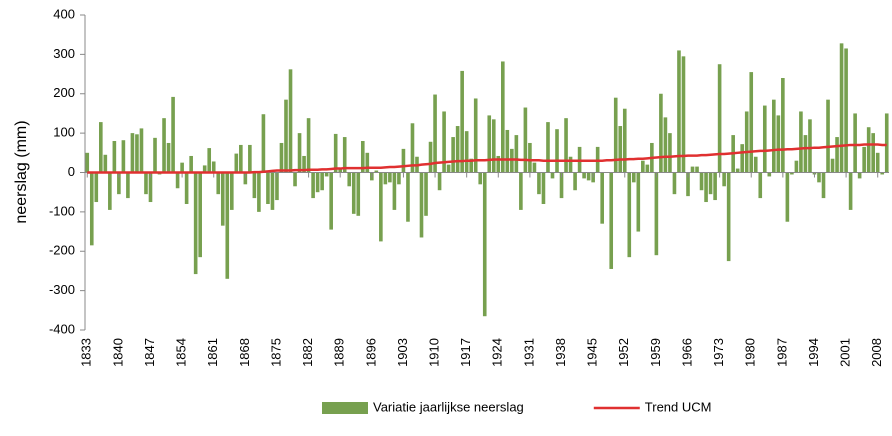  I want to click on x-tick-label: 1966, so click(686, 352).